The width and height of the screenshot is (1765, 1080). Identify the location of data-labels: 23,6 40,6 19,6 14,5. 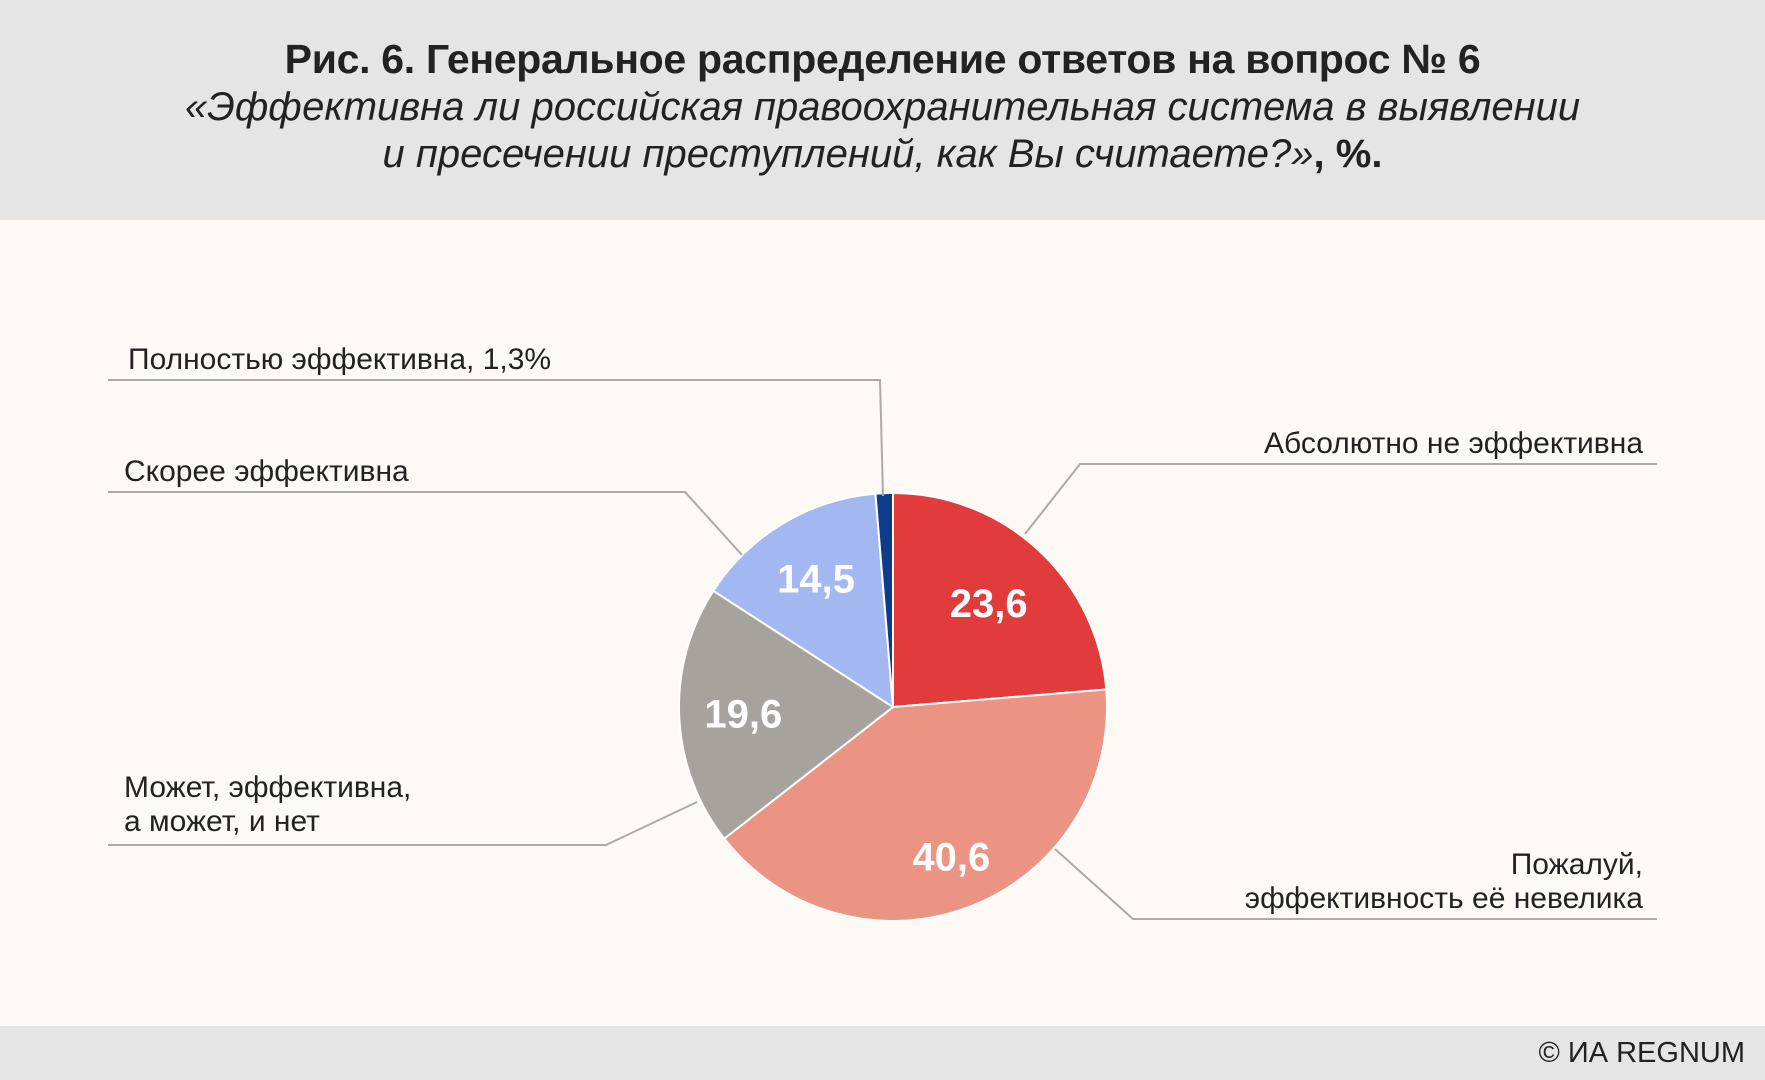
(865, 718).